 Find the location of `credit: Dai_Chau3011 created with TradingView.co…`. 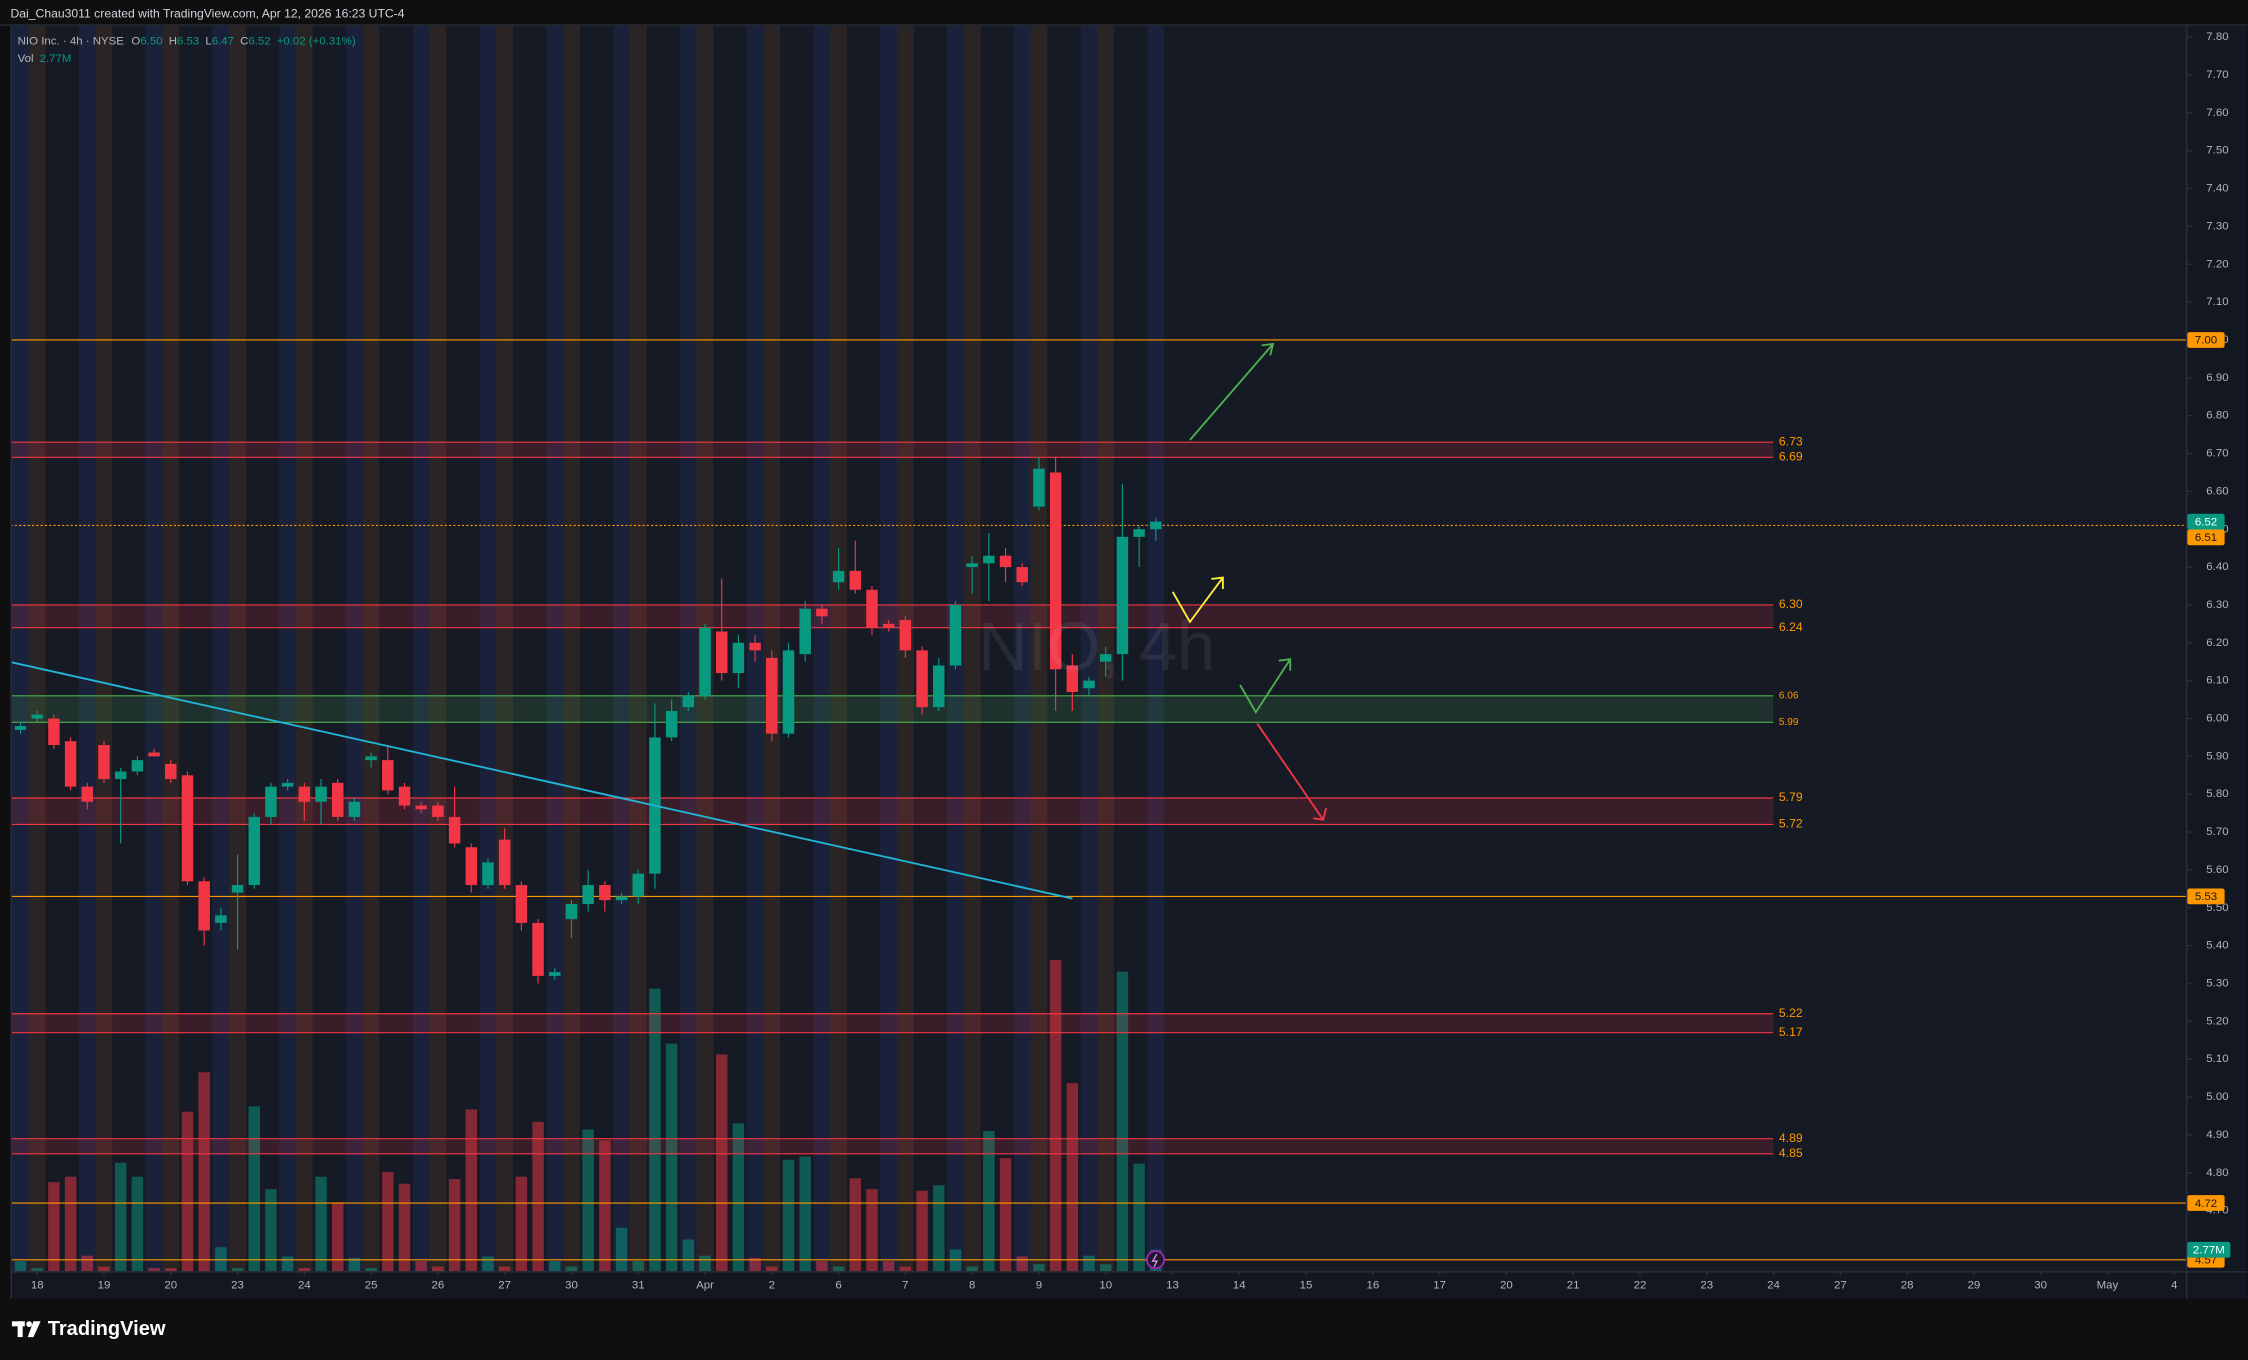

credit: Dai_Chau3011 created with TradingView.co… is located at coordinates (207, 14).